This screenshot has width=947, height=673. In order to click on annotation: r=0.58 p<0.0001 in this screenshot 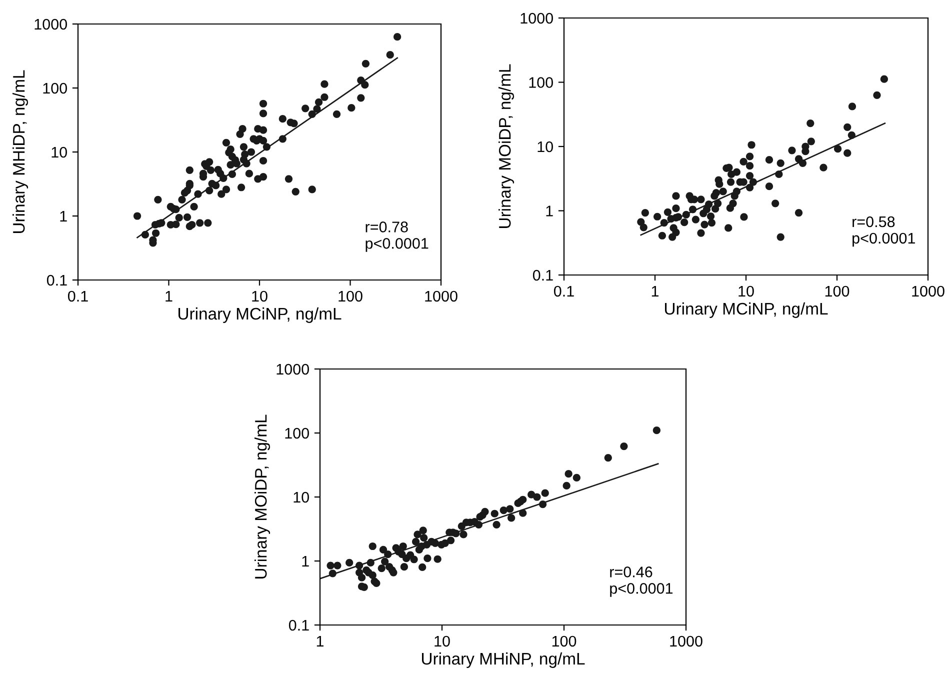, I will do `click(883, 231)`.